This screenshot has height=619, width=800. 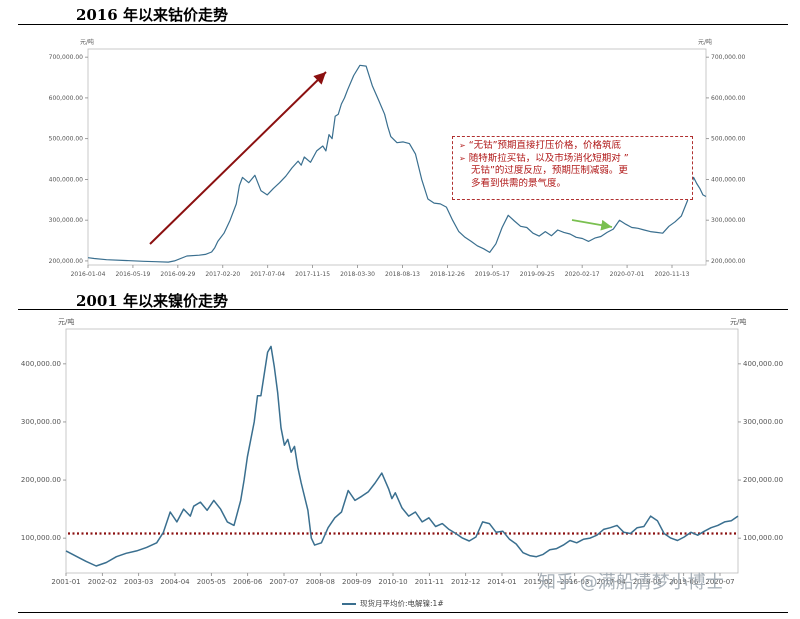 What do you see at coordinates (152, 301) in the screenshot?
I see `nickel-chart-title: 2001 年以来镍价走势` at bounding box center [152, 301].